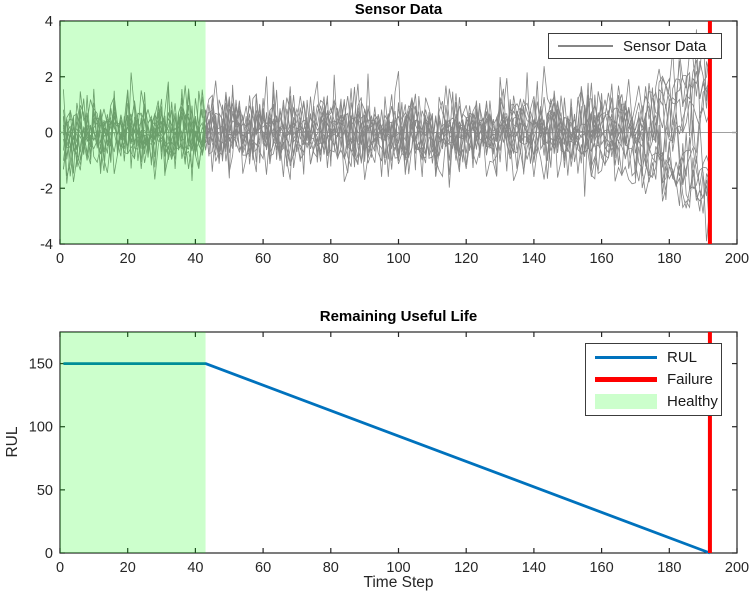  Describe the element at coordinates (665, 46) in the screenshot. I see `legend-label-sensor-data: Sensor Data` at that location.